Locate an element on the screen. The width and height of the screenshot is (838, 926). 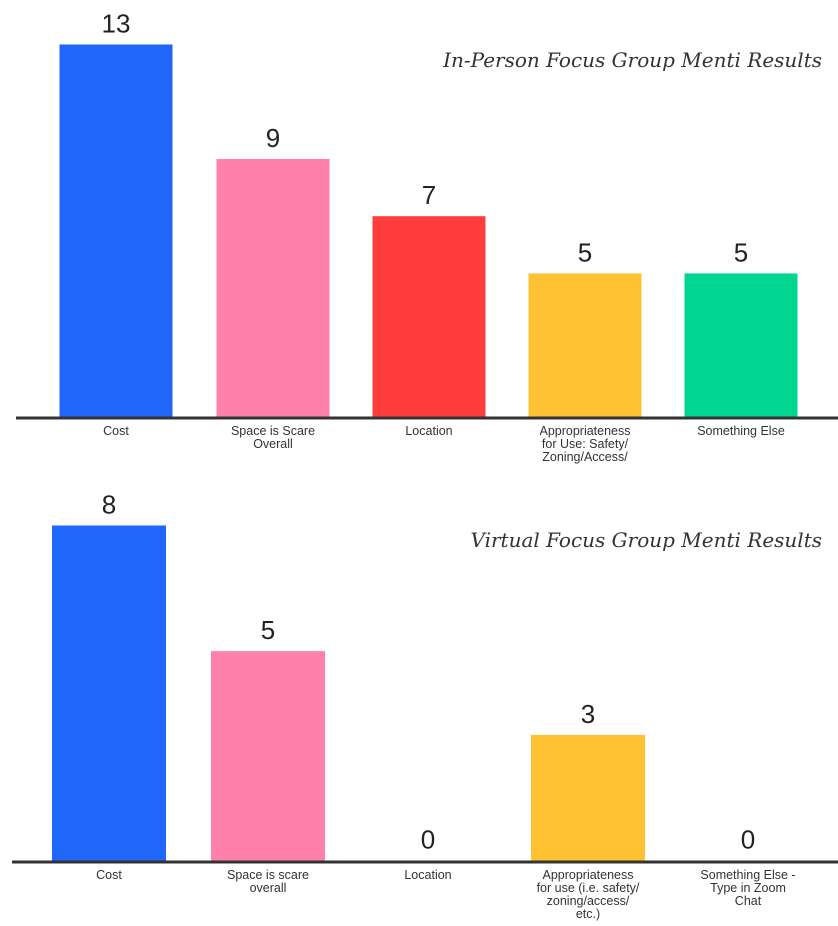
category-label-line: Something Else - is located at coordinates (747, 875).